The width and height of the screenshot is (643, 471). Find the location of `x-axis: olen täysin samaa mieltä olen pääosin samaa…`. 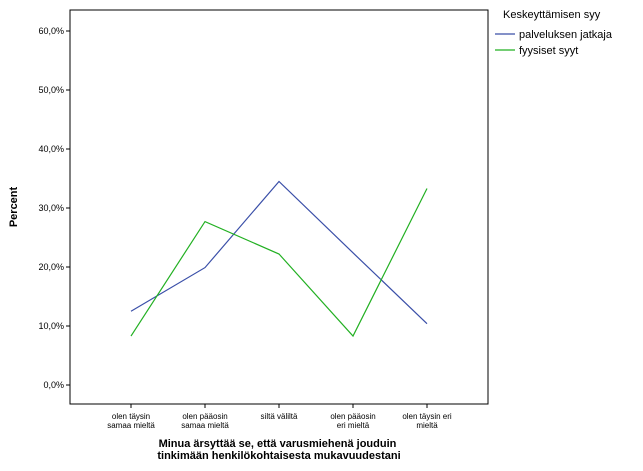

x-axis: olen täysin samaa mieltä olen pääosin samaa… is located at coordinates (279, 417).